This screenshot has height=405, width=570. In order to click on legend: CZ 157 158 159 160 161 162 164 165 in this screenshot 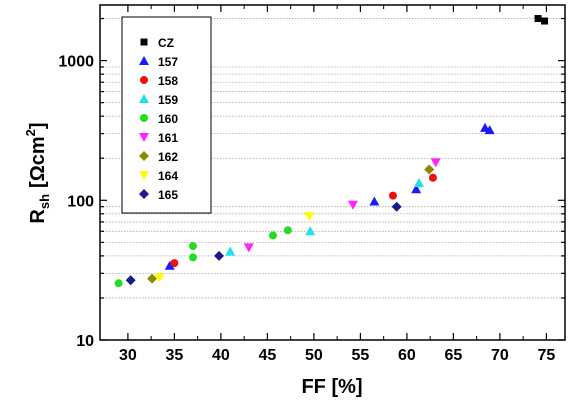, I will do `click(166, 115)`.